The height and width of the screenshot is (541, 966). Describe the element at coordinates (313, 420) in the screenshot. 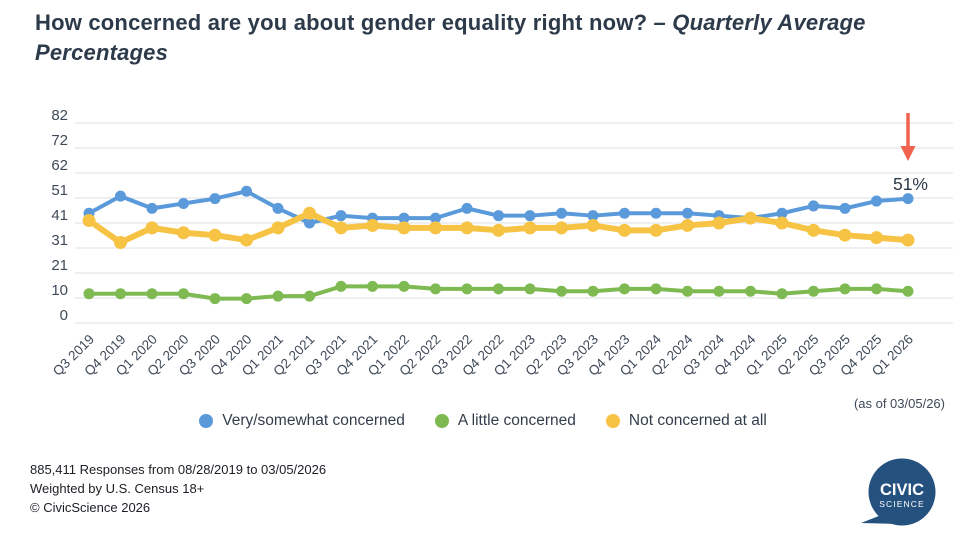

I see `legend-label: Very/somewhat concerned` at that location.